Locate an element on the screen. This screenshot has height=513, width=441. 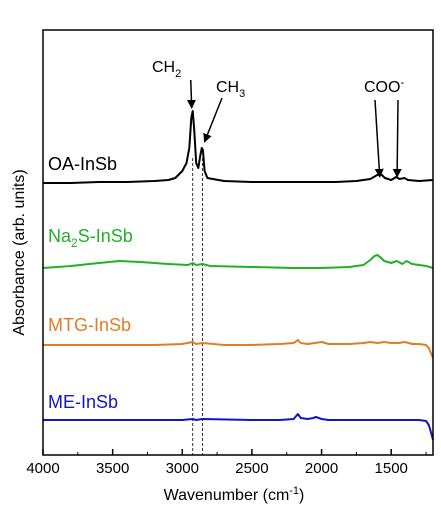
series-line-na2s-insb is located at coordinates (238, 261).